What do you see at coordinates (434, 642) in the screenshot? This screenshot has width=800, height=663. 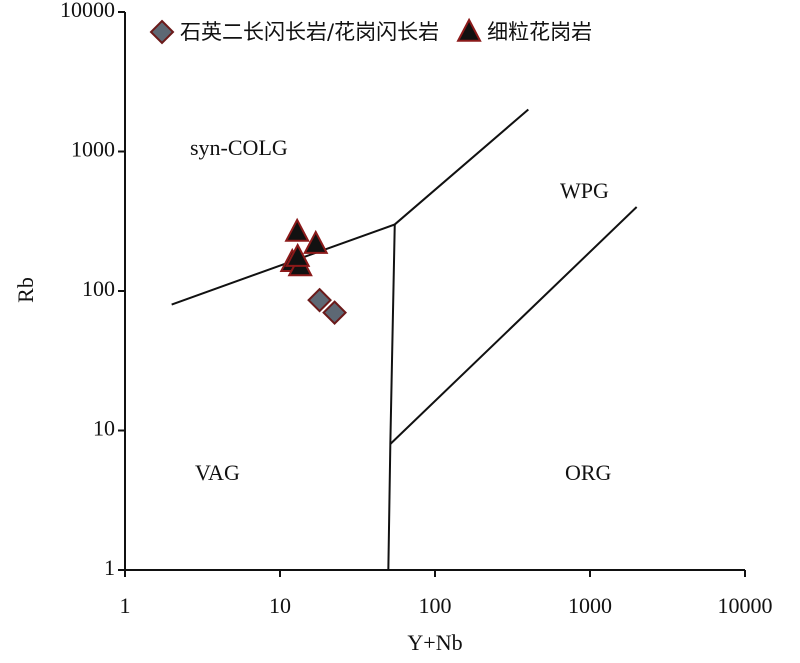 I see `x-axis-label: Y+Nb` at bounding box center [434, 642].